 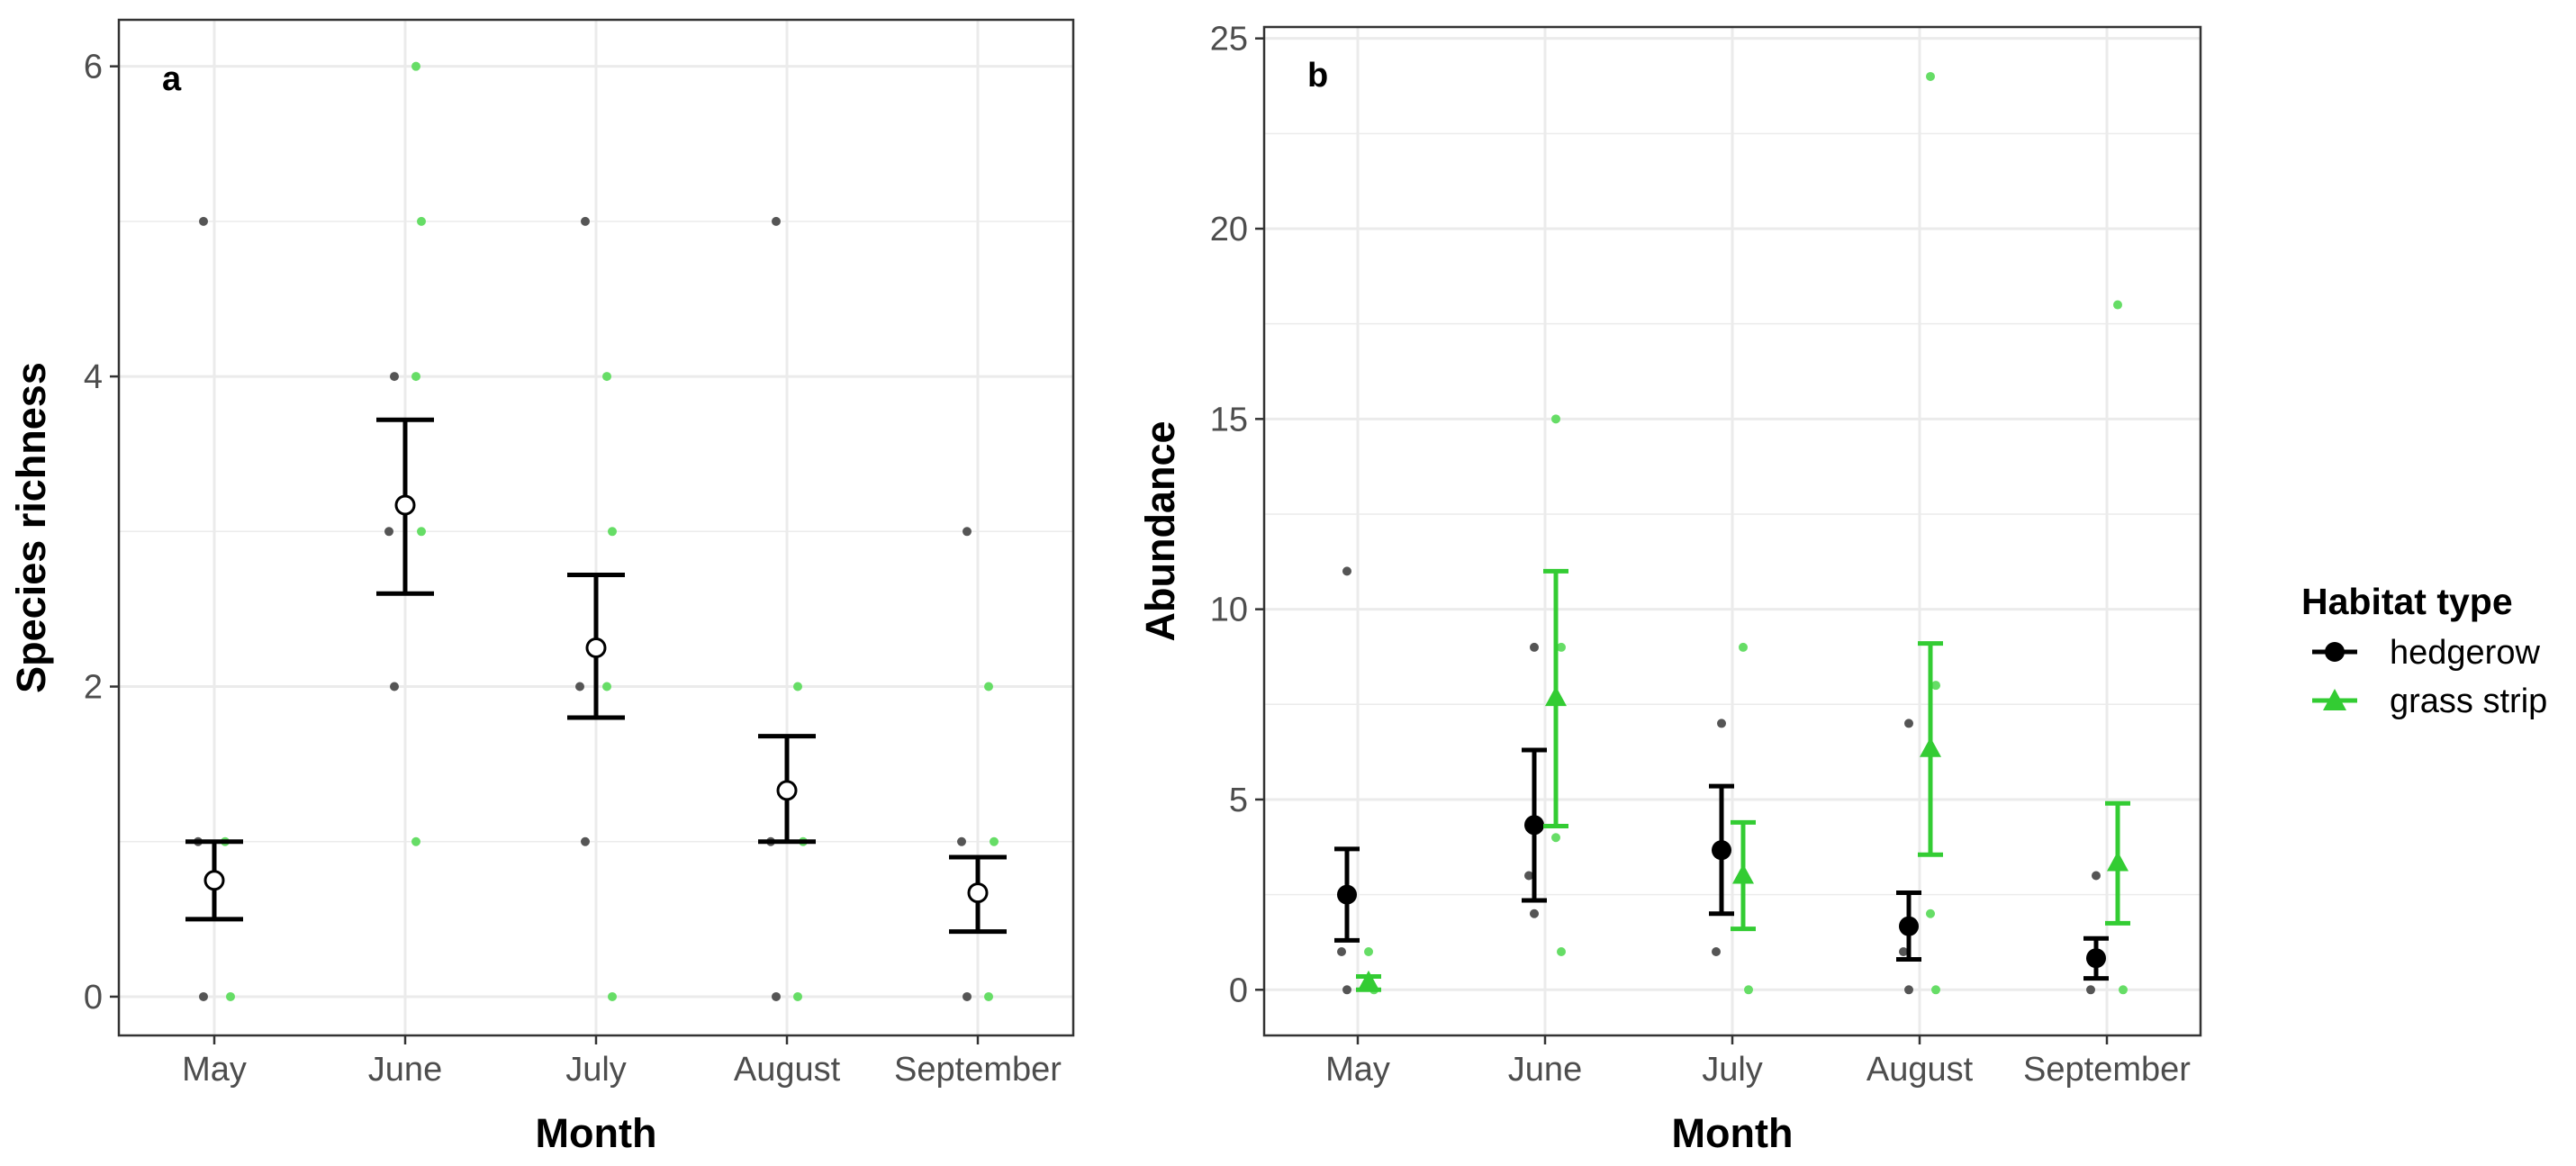 I want to click on panel-a-mean-point-june, so click(x=405, y=505).